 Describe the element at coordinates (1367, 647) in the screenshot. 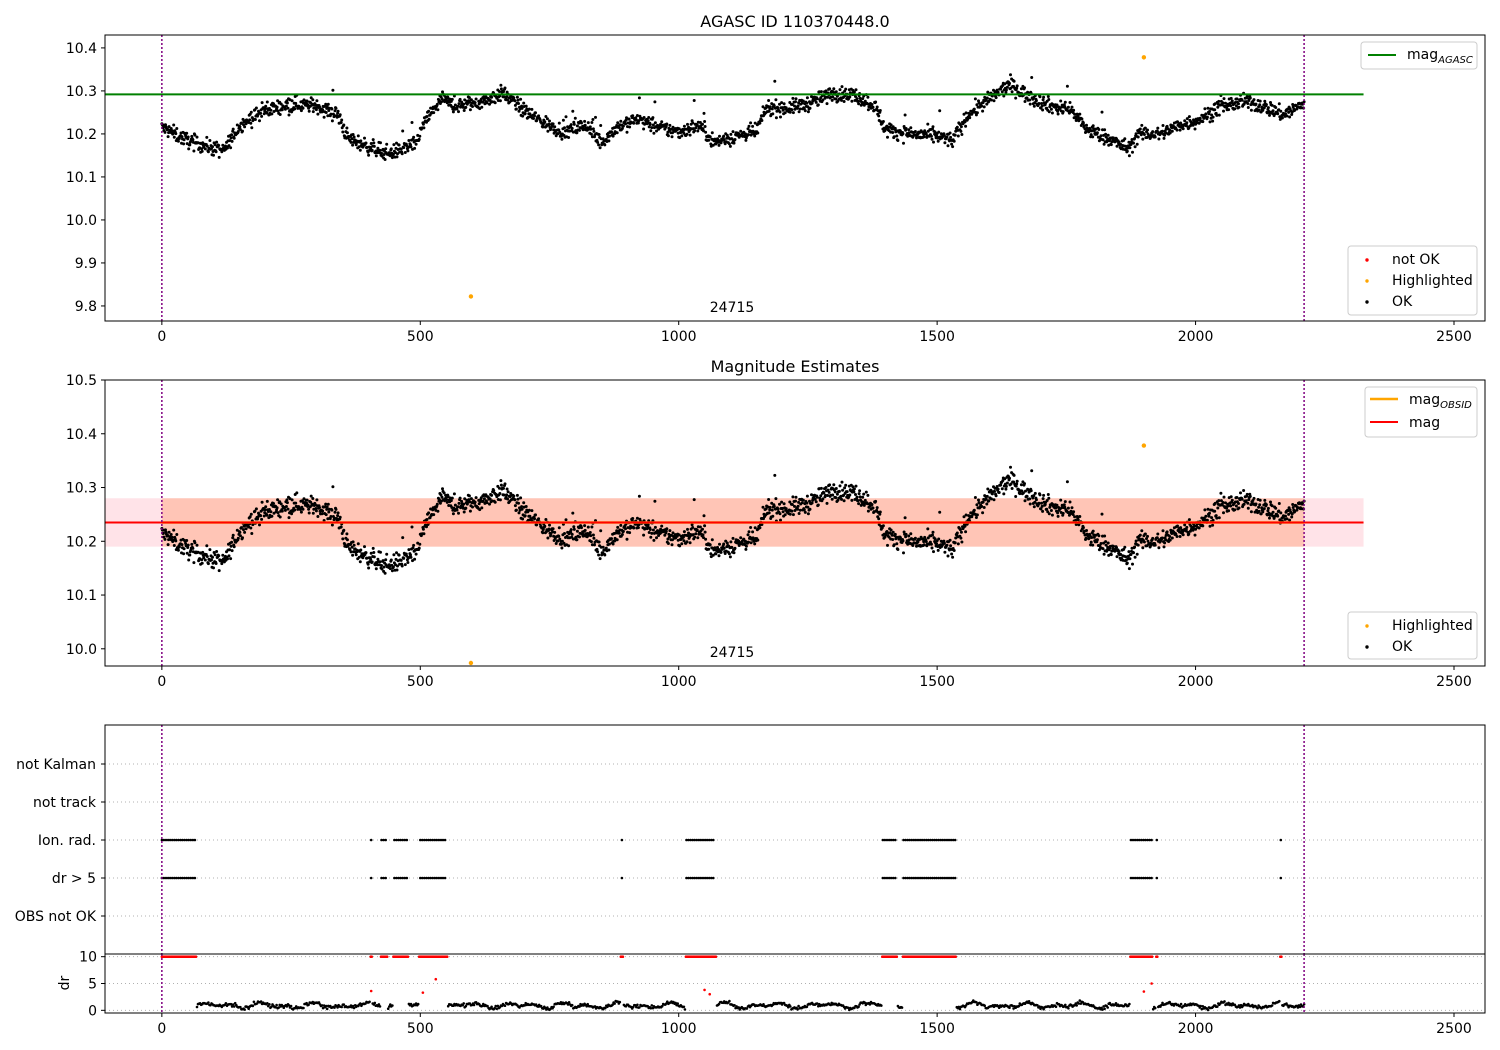

I see `p2-legend-ok-marker` at that location.